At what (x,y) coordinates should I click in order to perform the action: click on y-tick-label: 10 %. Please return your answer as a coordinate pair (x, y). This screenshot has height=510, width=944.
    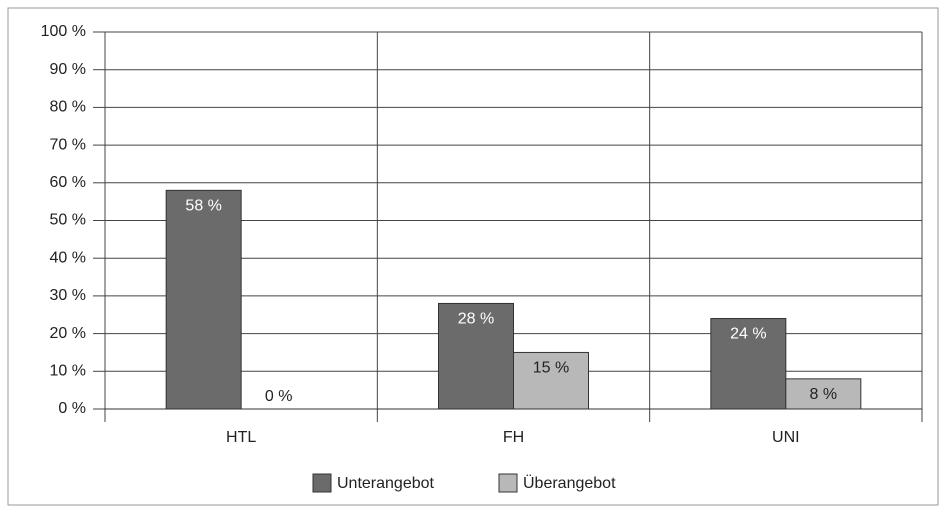
    Looking at the image, I should click on (68, 371).